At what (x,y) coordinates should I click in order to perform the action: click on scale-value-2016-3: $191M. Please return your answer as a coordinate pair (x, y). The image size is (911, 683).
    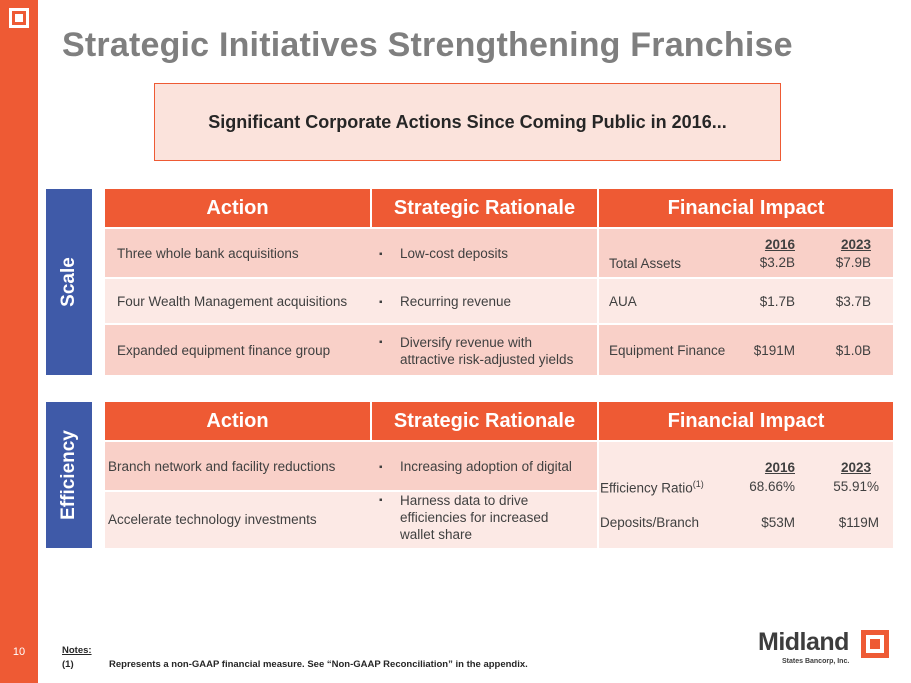
    Looking at the image, I should click on (774, 350).